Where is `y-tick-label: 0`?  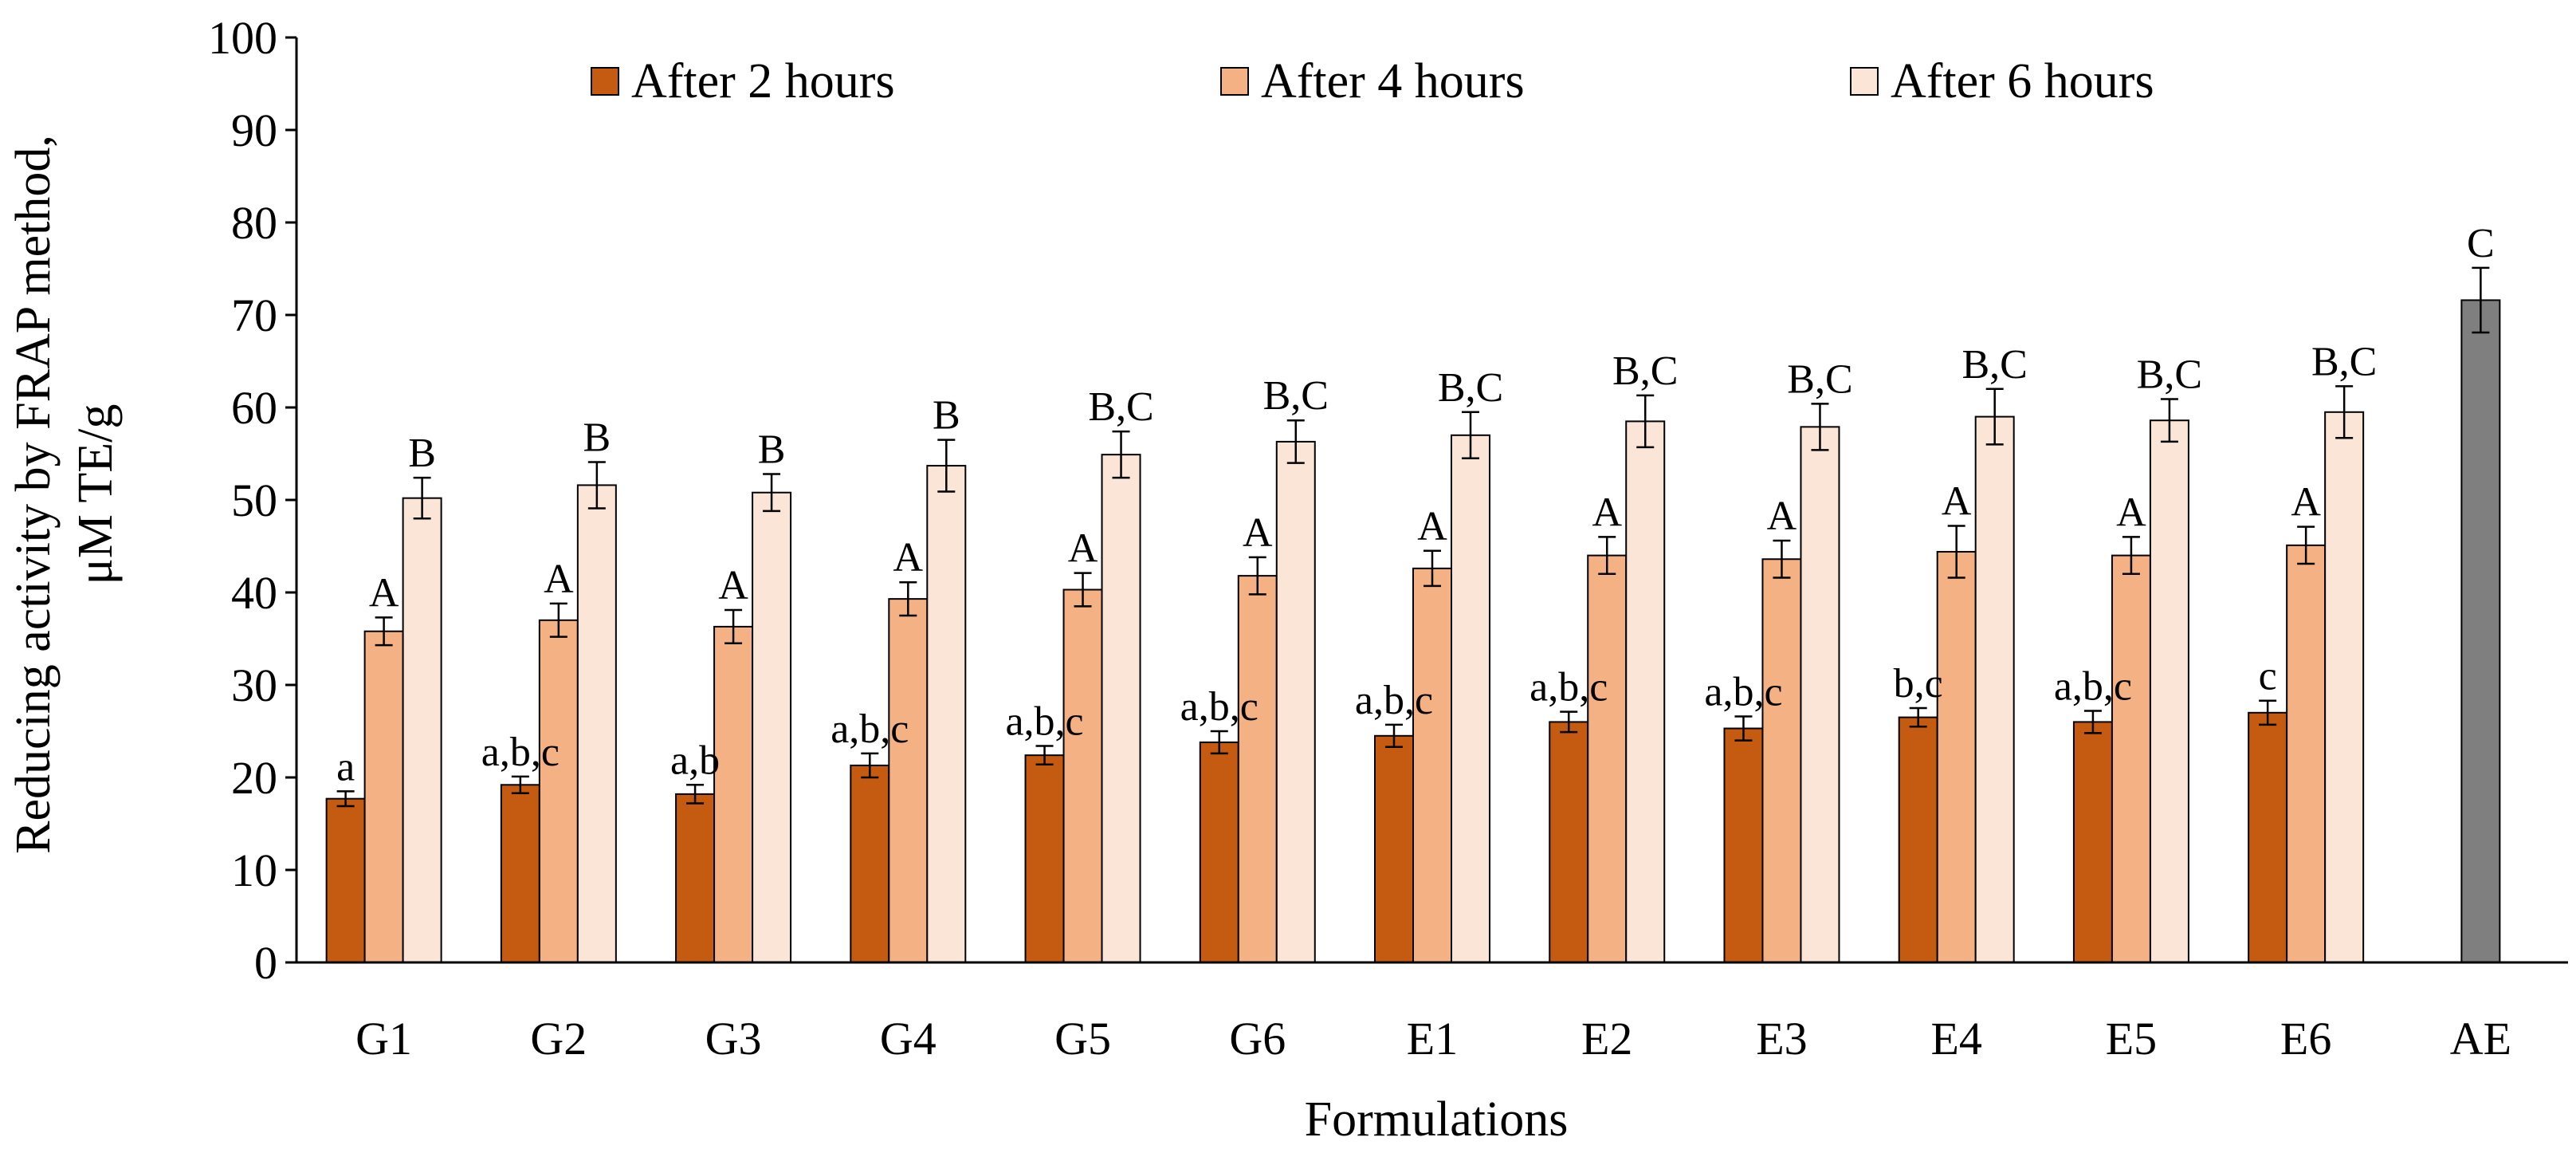
y-tick-label: 0 is located at coordinates (265, 963).